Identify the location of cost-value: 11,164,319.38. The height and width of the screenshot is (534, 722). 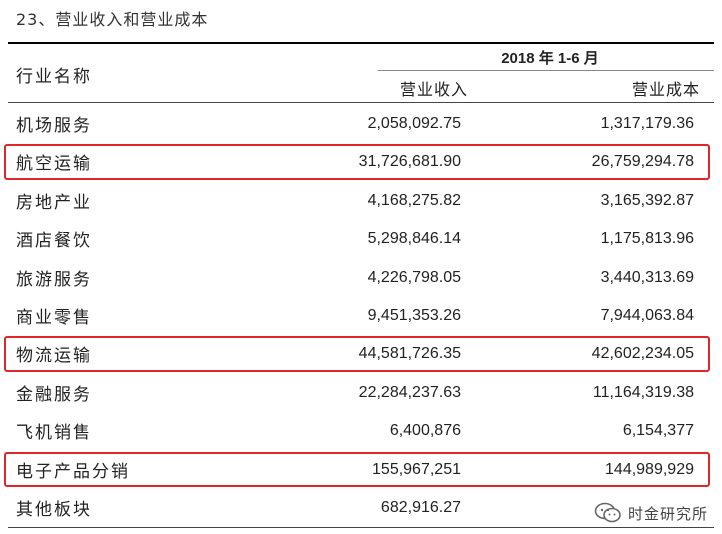
(643, 392).